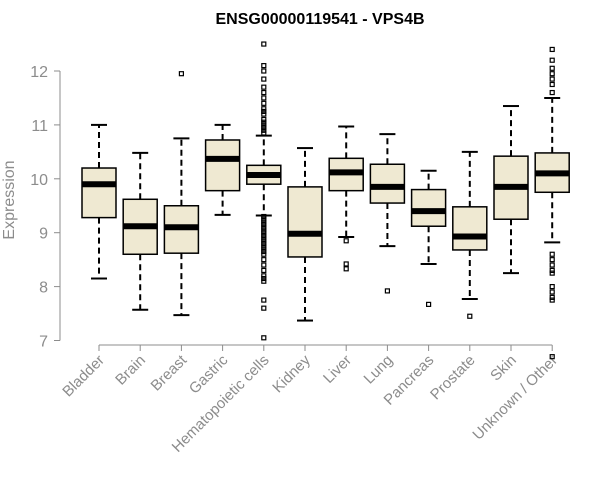 This screenshot has width=600, height=500. What do you see at coordinates (39, 126) in the screenshot?
I see `y-tick-label: 11` at bounding box center [39, 126].